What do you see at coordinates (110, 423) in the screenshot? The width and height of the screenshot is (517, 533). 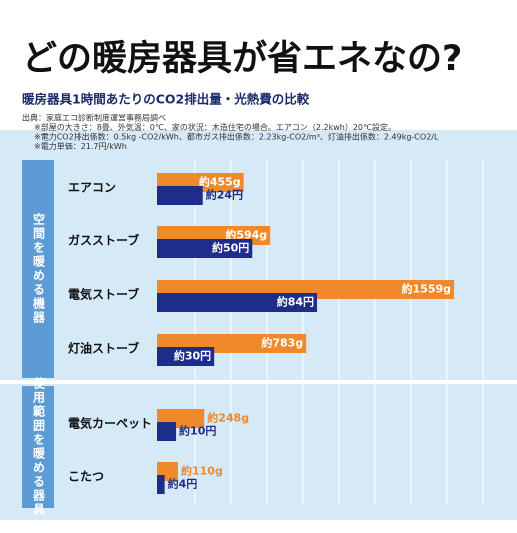 I see `category-label: 電気カーペット` at bounding box center [110, 423].